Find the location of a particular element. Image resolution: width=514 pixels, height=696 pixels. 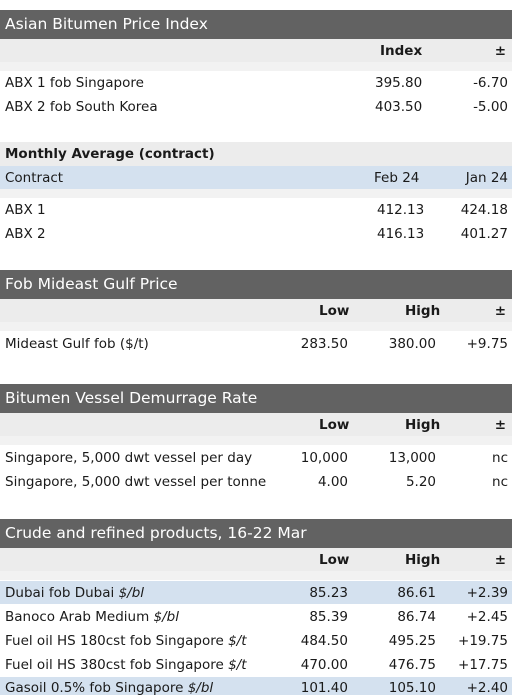

demurrage-col-low: Low is located at coordinates (334, 425).